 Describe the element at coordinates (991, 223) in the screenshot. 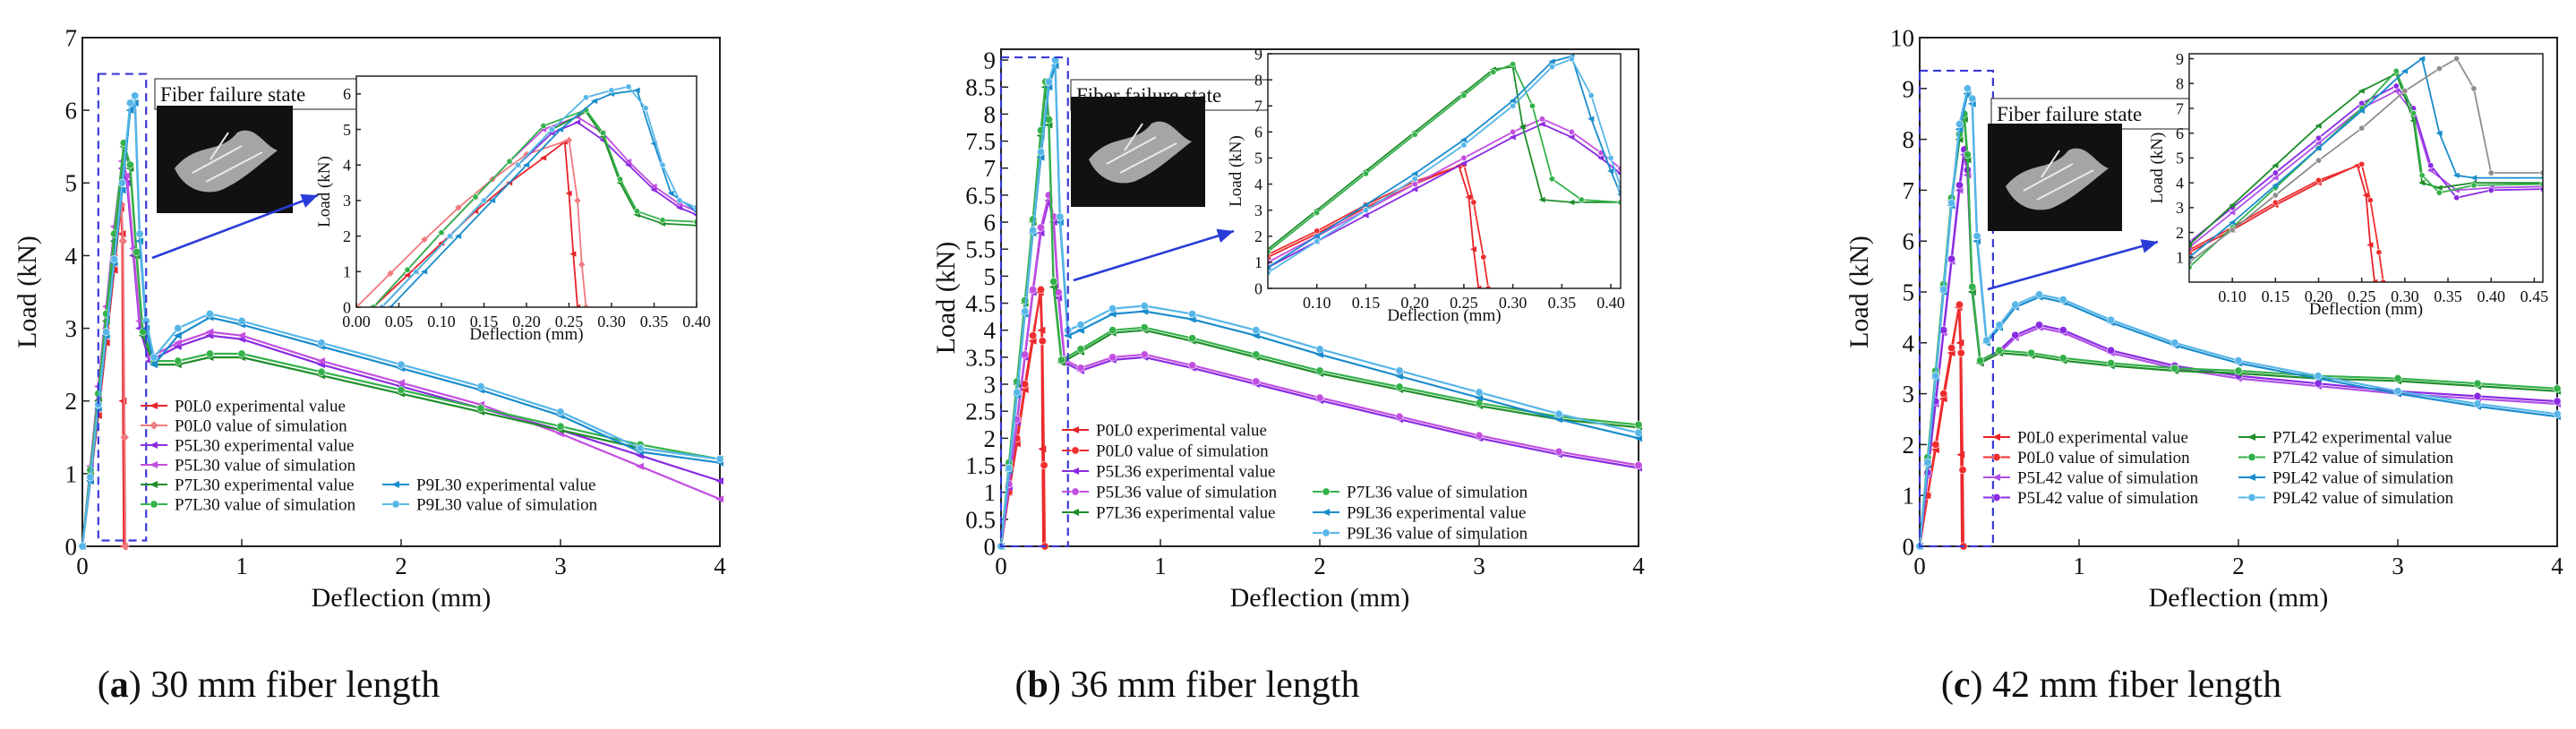

I see `y-tick-label: 6` at that location.